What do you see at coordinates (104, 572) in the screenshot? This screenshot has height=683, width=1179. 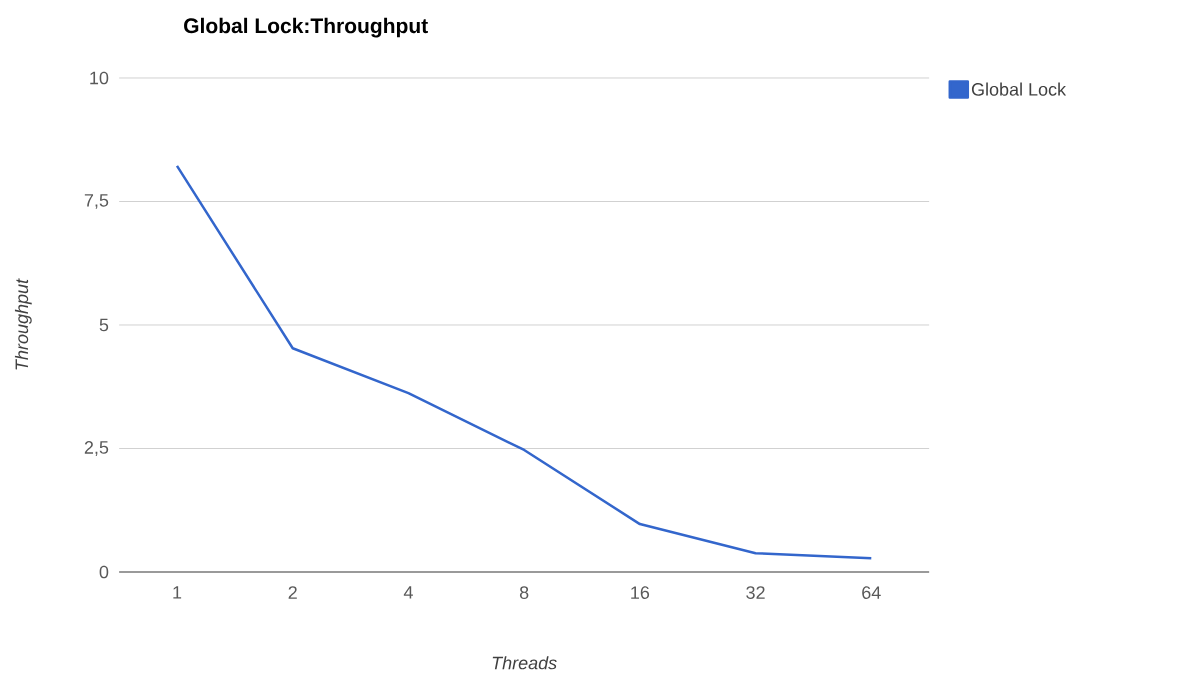 I see `y-tick-label: 0` at bounding box center [104, 572].